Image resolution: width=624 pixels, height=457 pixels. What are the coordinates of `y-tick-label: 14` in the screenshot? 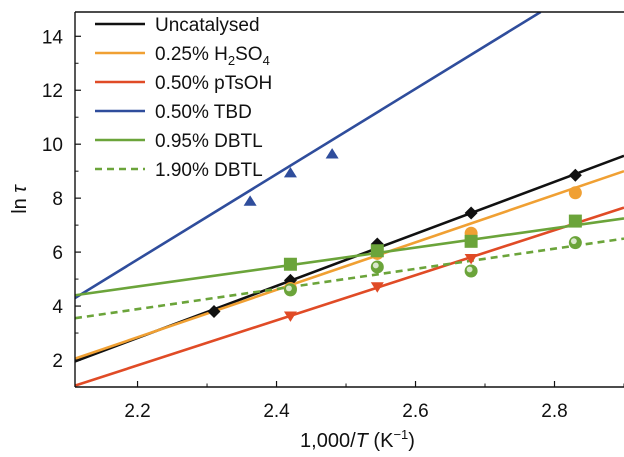 It's located at (53, 37).